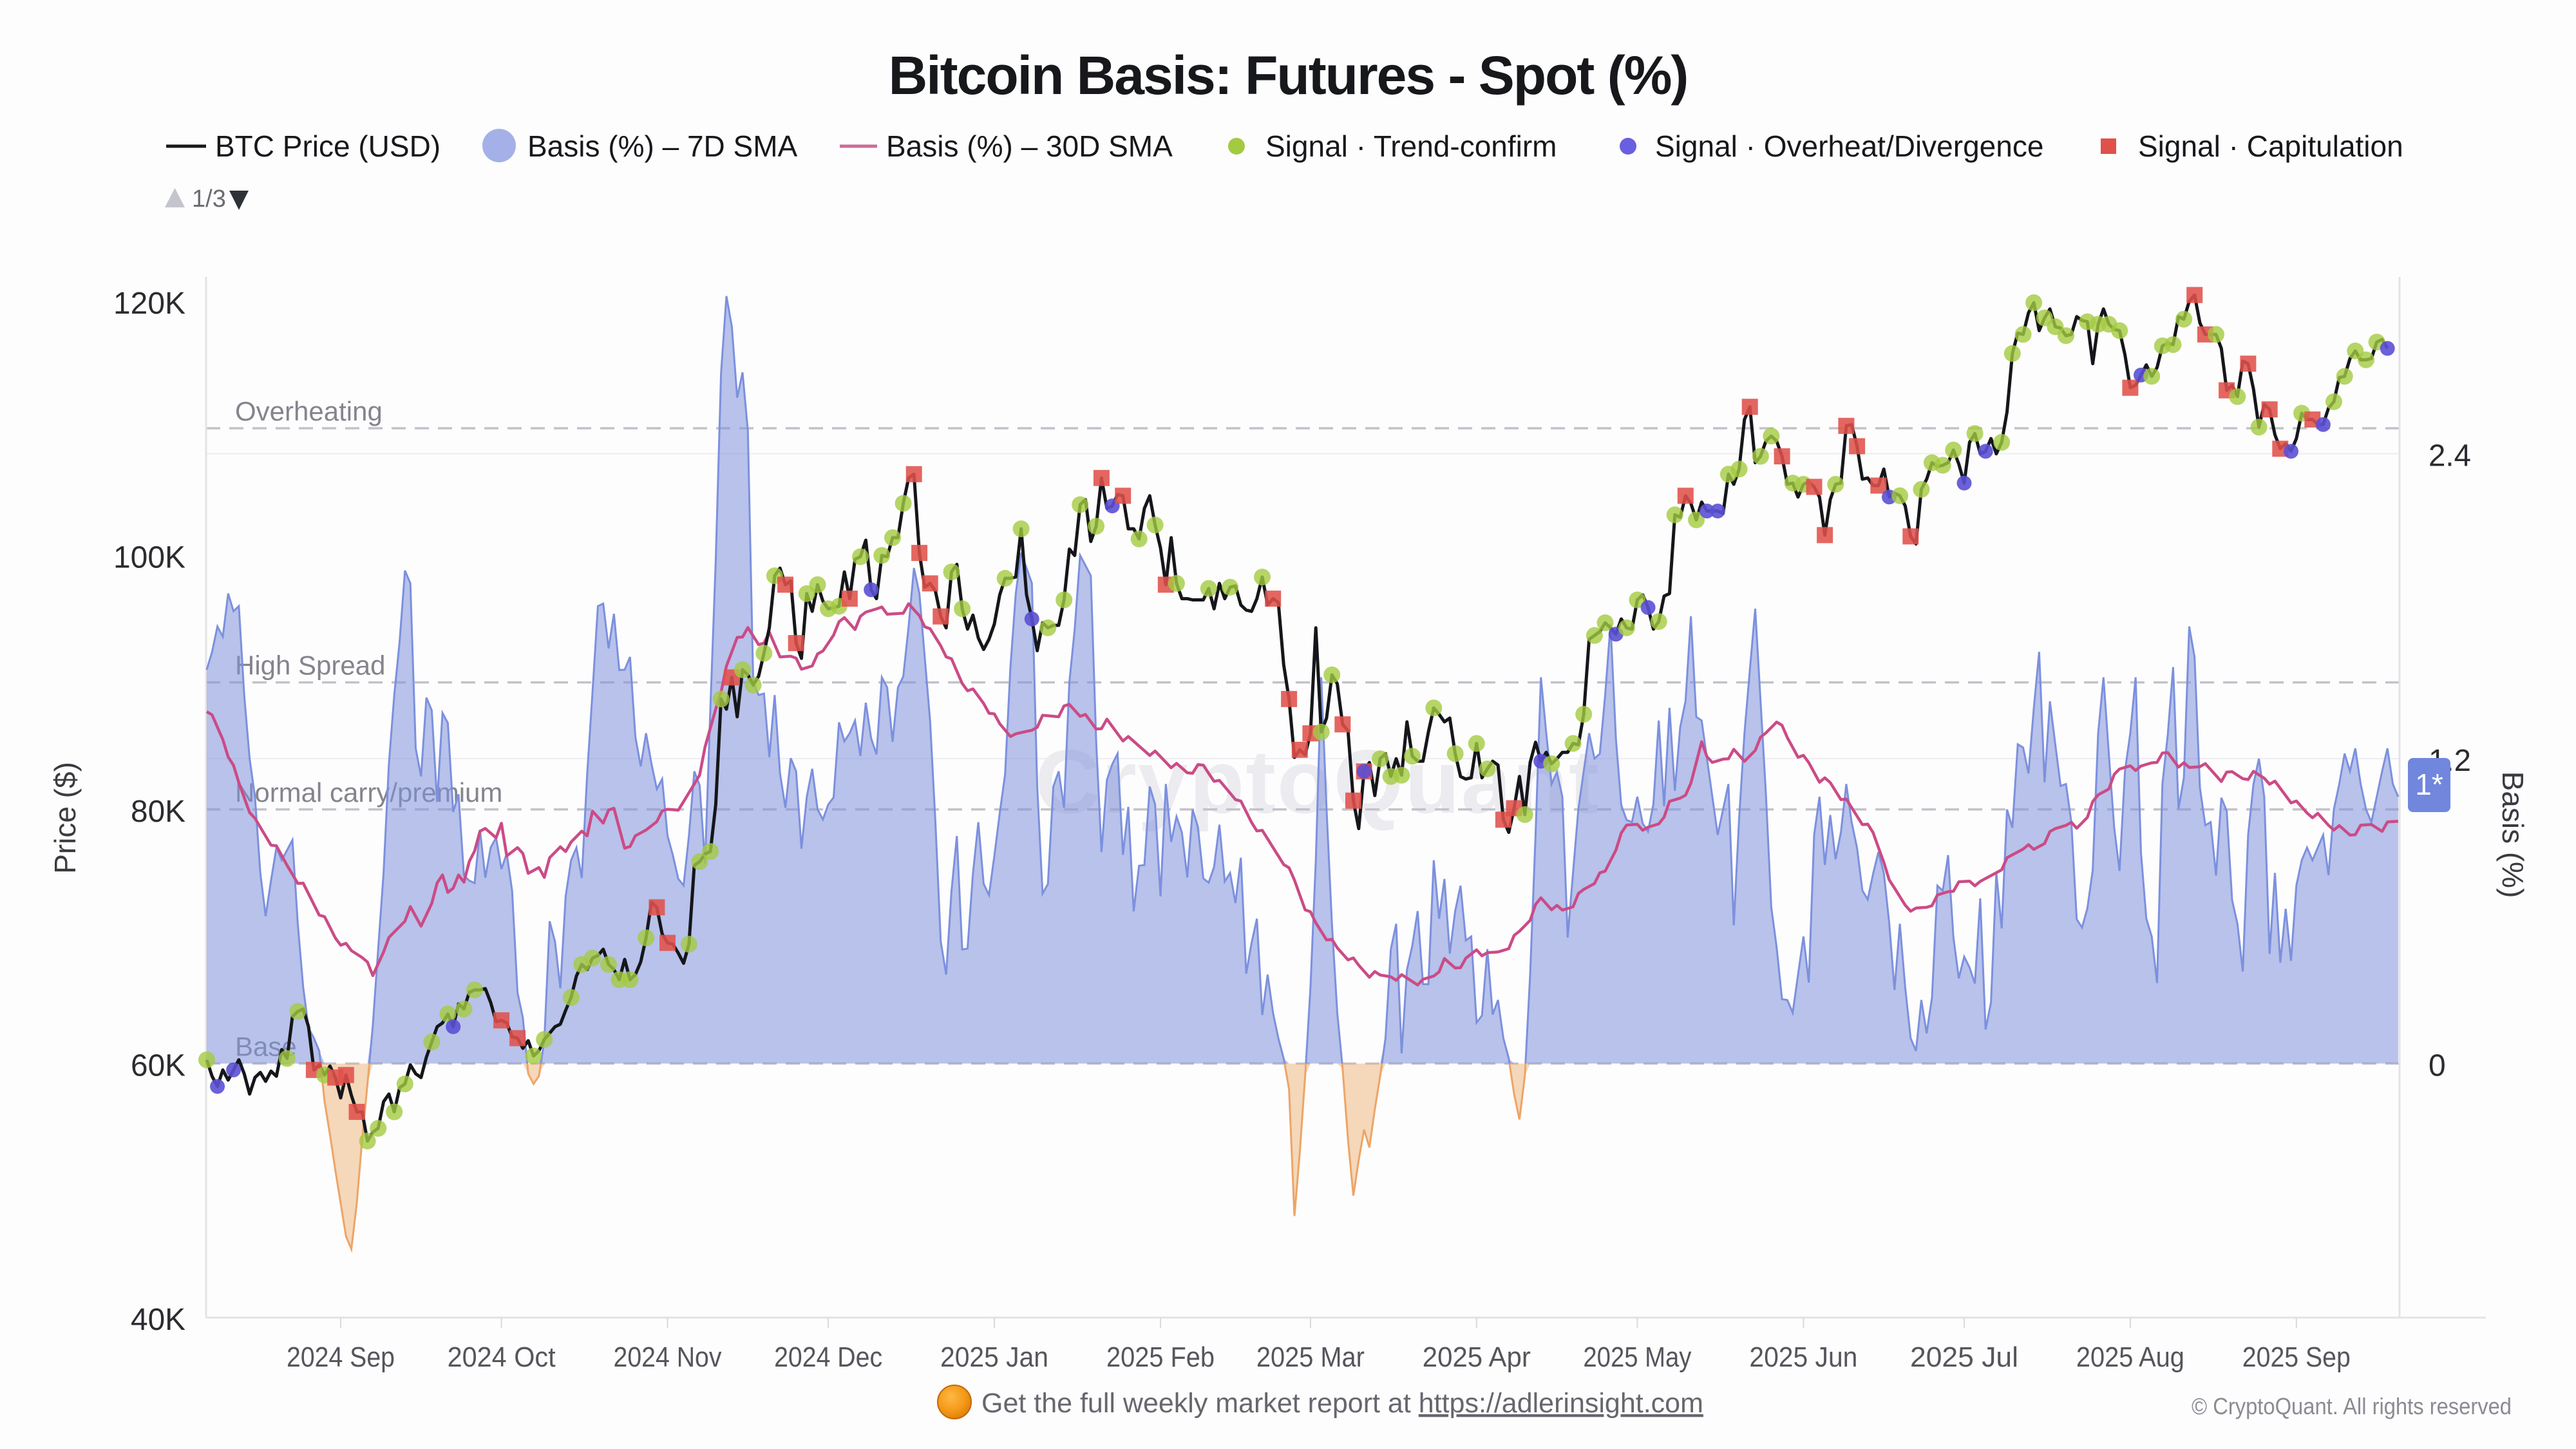 The width and height of the screenshot is (2576, 1449). I want to click on svg-text: 2024 Oct, so click(502, 1357).